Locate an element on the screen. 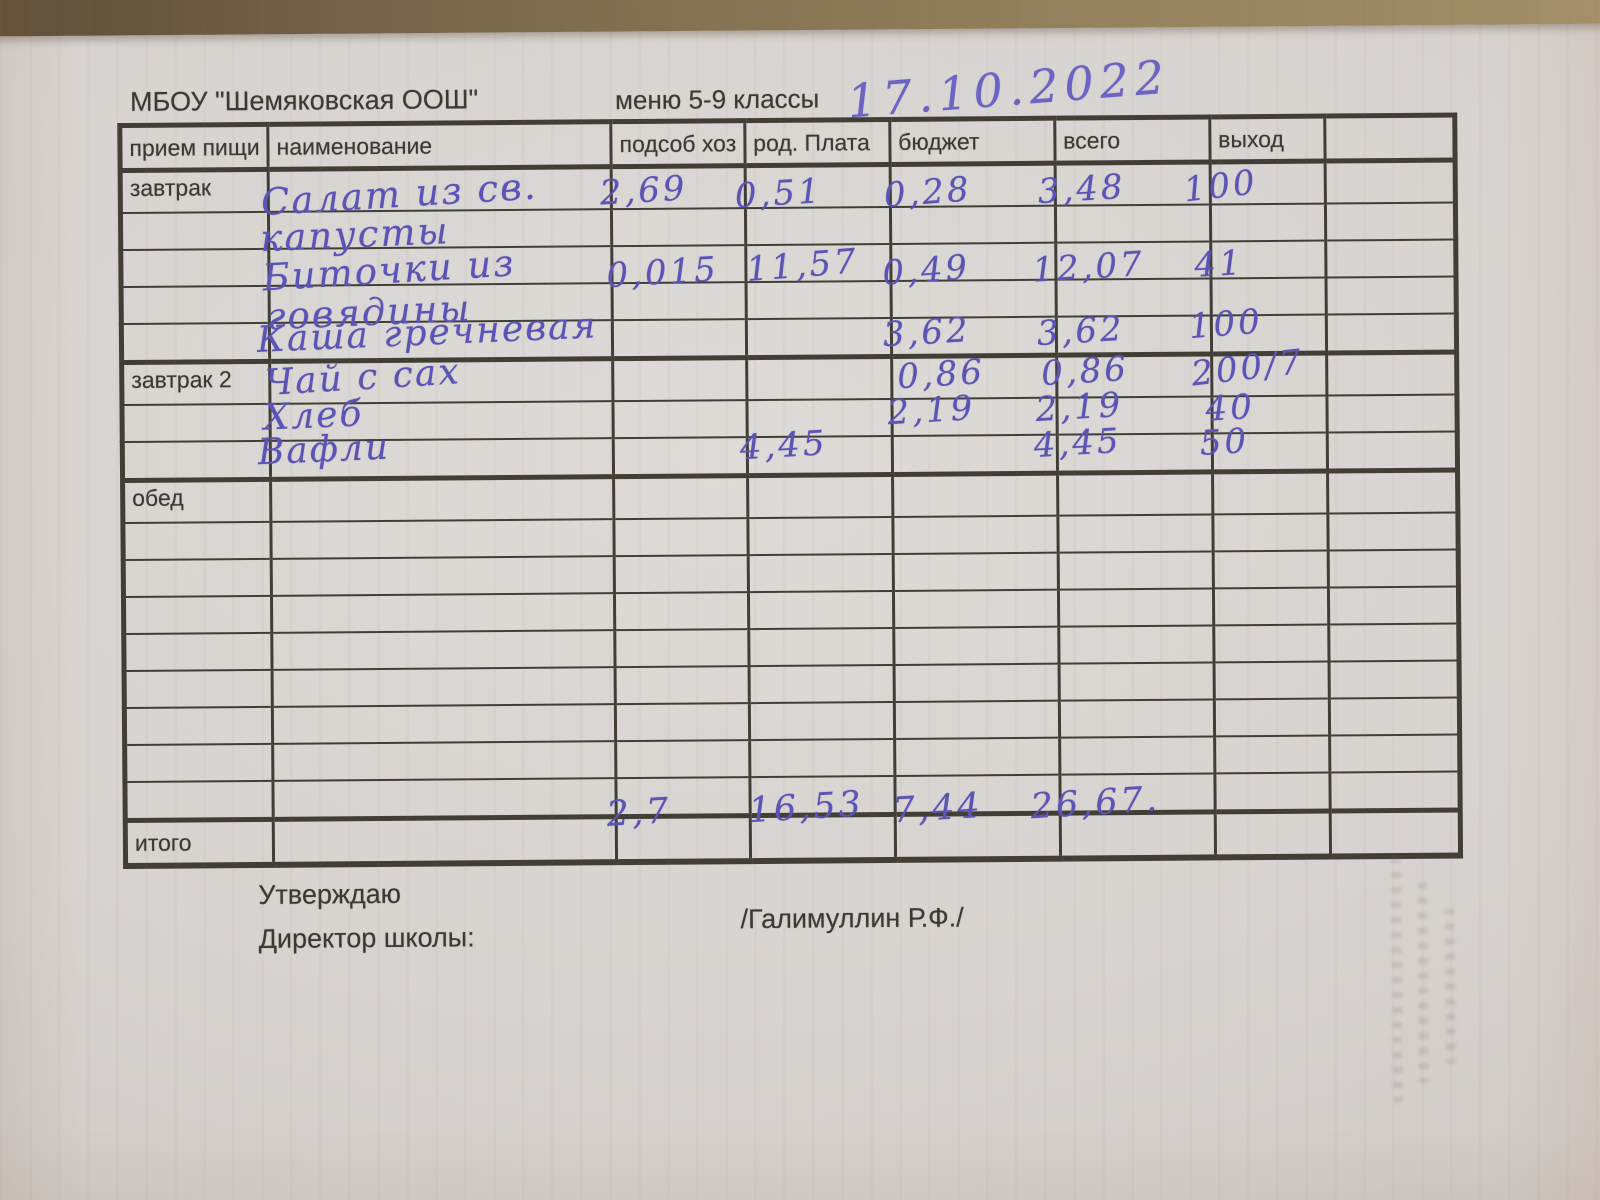  column-header-extra is located at coordinates (1389, 138).